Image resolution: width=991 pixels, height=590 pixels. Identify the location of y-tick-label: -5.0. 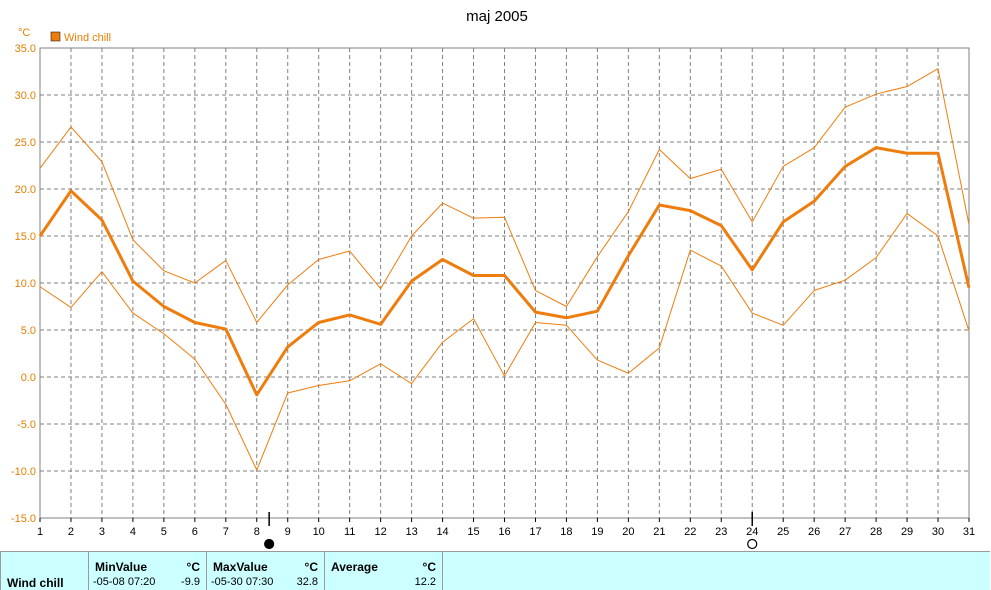
(26, 425).